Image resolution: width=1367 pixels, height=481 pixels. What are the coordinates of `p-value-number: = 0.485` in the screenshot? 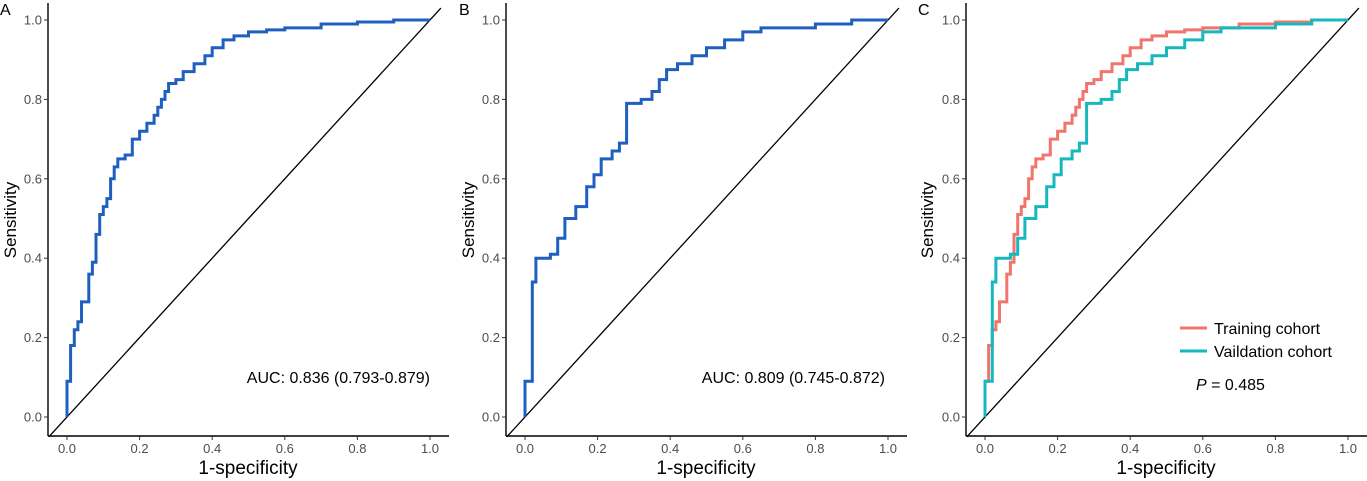 It's located at (1236, 385).